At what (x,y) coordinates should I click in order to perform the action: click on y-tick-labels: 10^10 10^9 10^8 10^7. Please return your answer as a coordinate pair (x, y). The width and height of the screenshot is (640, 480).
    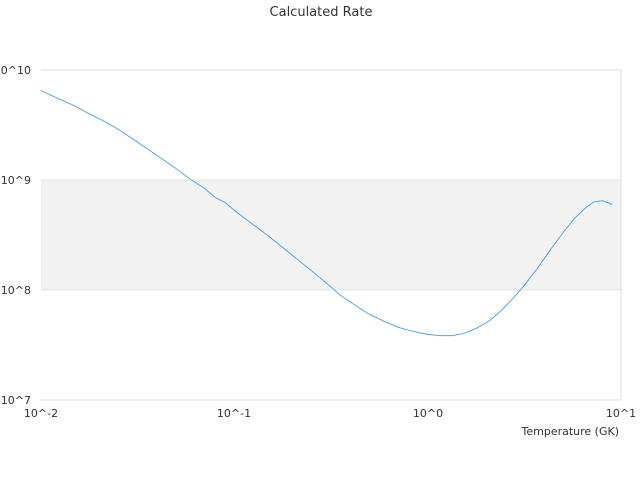
    Looking at the image, I should click on (15, 235).